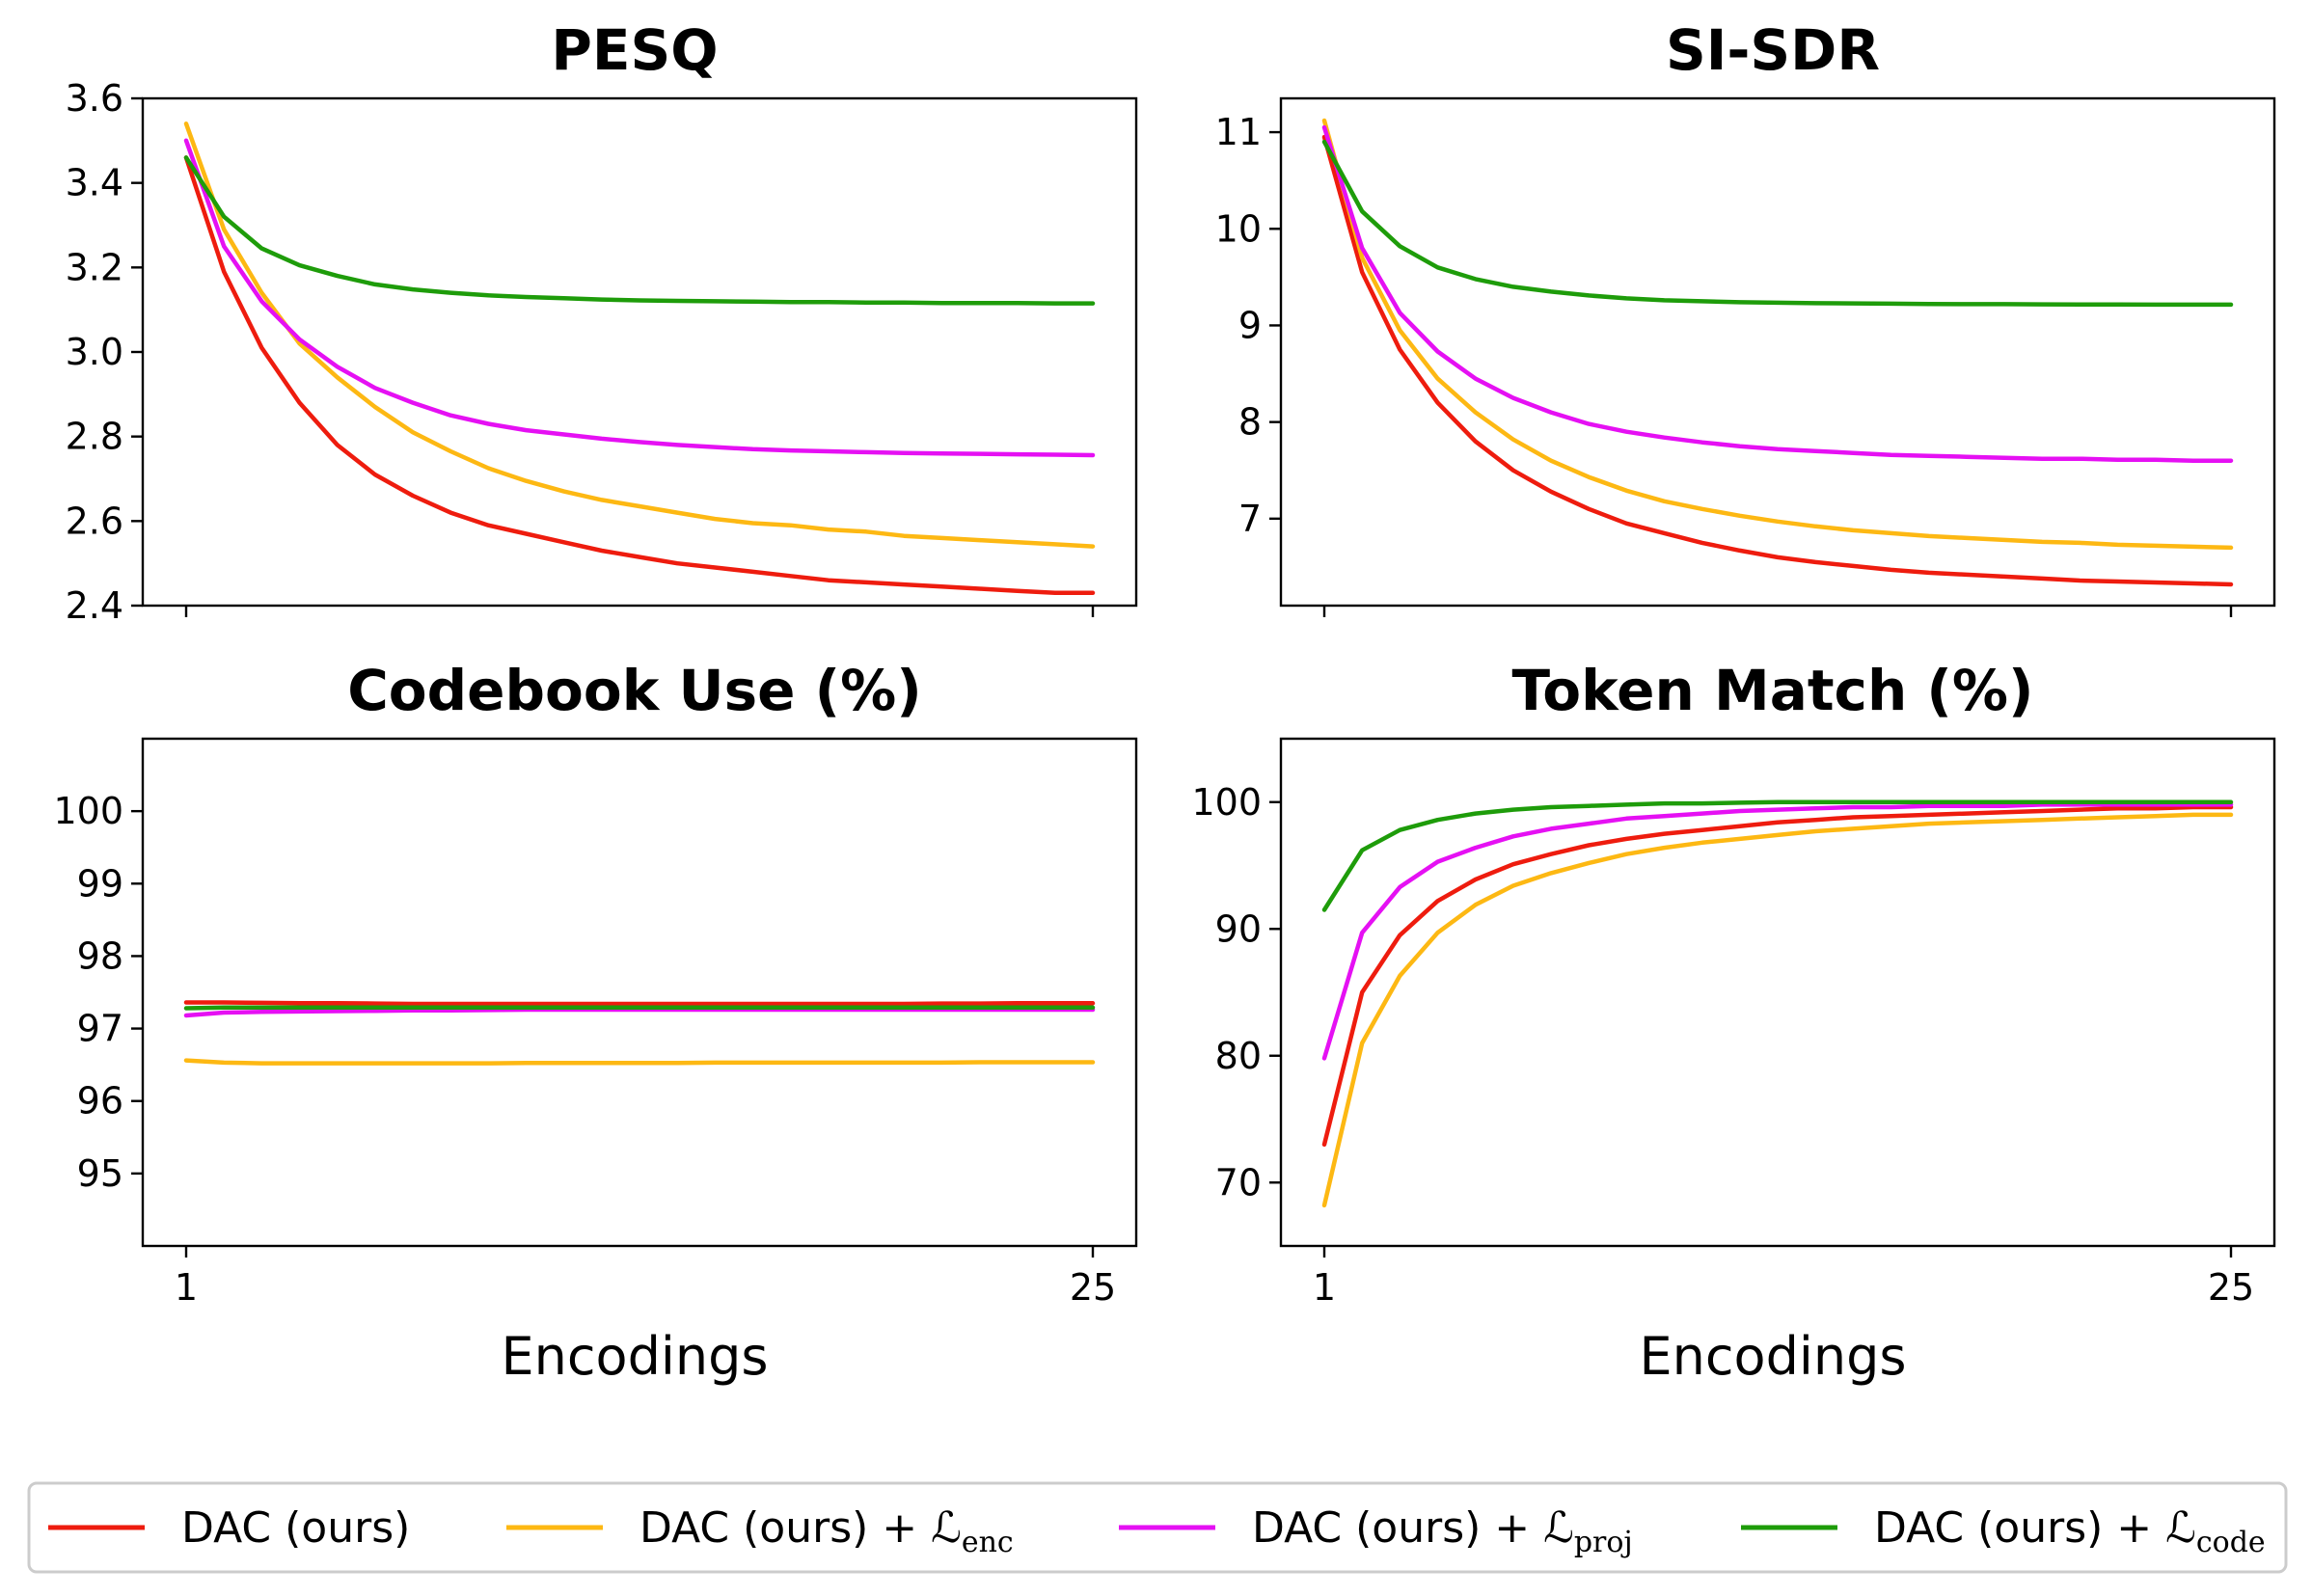 Image resolution: width=2312 pixels, height=1596 pixels. I want to click on legend-label-subscript-1: enc, so click(988, 1543).